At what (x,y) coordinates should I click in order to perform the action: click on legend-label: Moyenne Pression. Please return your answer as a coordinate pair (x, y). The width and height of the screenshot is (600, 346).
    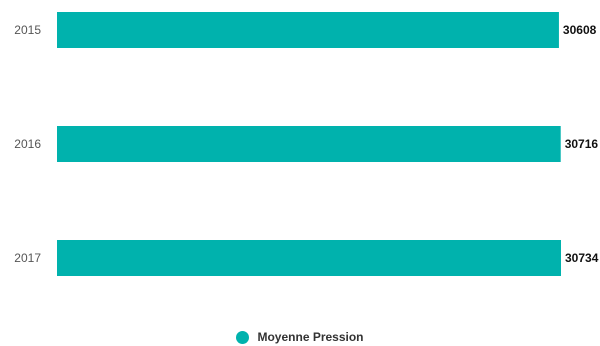
    Looking at the image, I should click on (310, 337).